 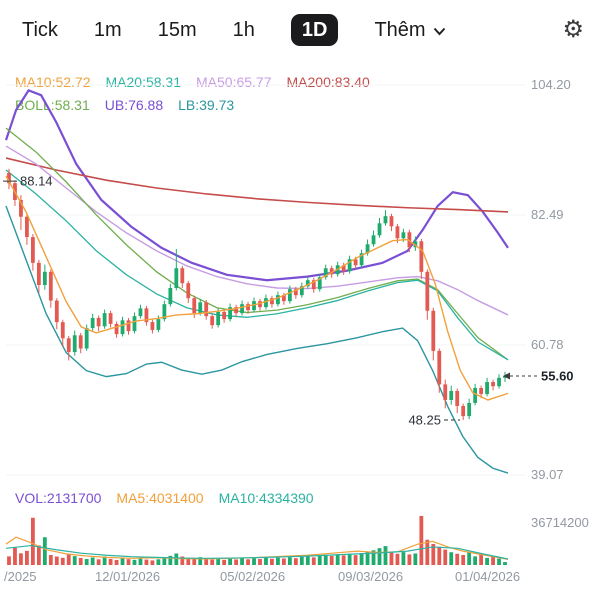 I want to click on chevron-down-icon, so click(x=439, y=30).